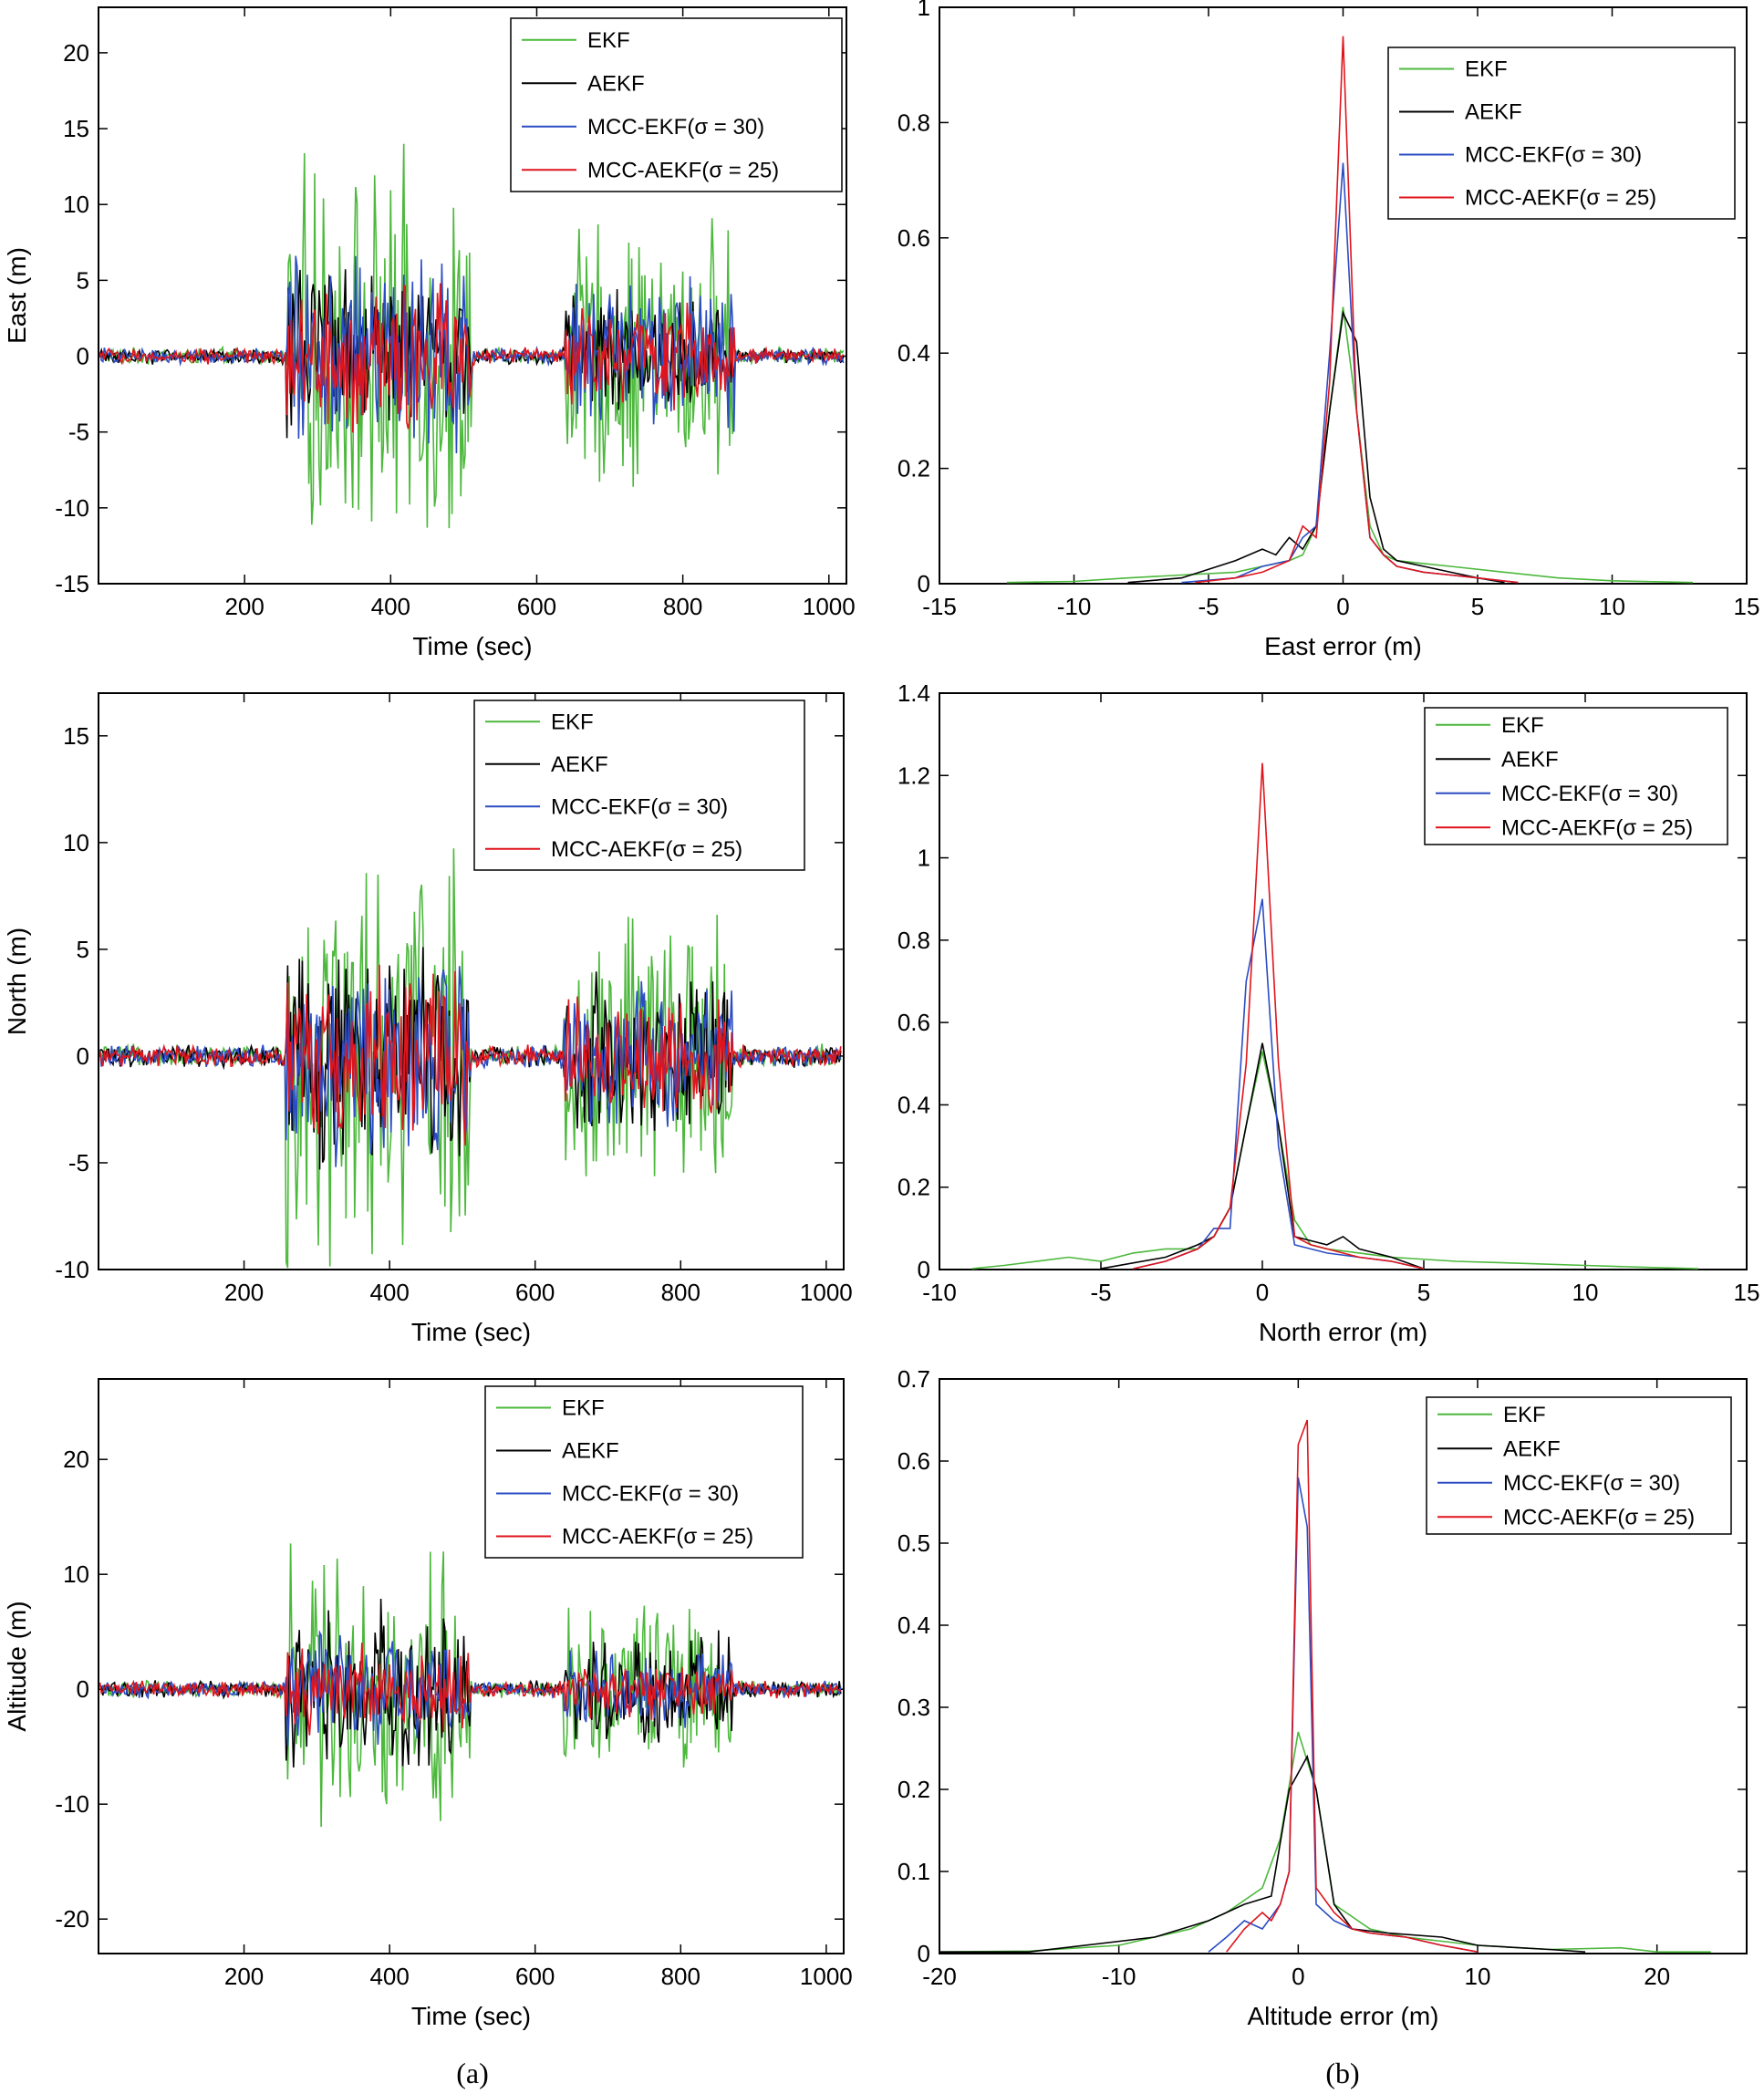 The height and width of the screenshot is (2094, 1764). What do you see at coordinates (471, 2016) in the screenshot?
I see `x-axis-label: Time (sec)` at bounding box center [471, 2016].